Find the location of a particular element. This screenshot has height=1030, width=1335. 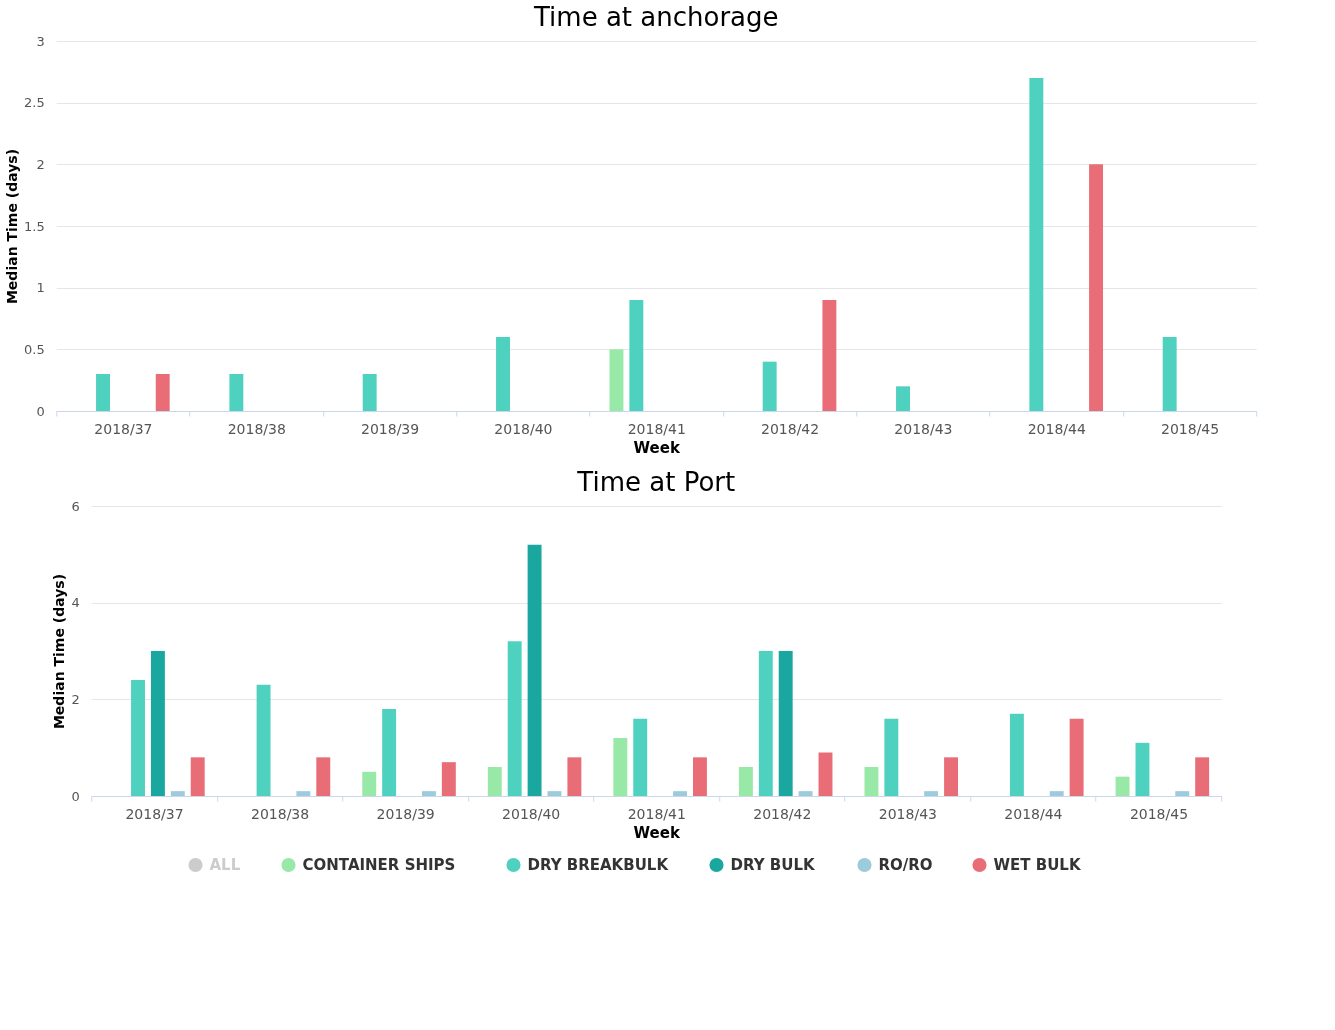

y-tick-label: 1.5 is located at coordinates (34, 226).